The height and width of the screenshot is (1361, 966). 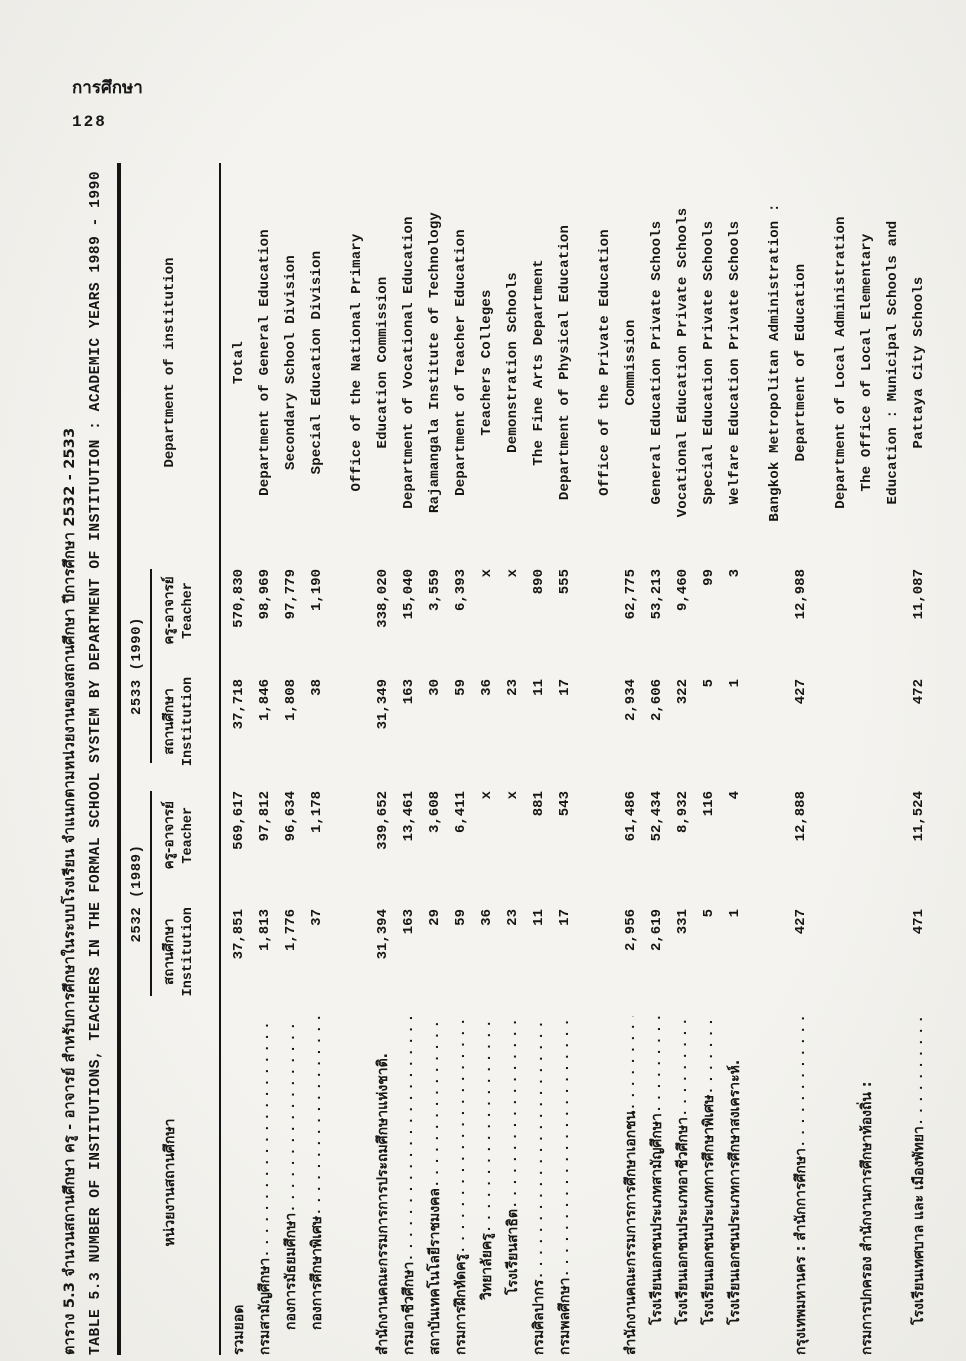 What do you see at coordinates (188, 721) in the screenshot?
I see `header-institution-eng: Institution` at bounding box center [188, 721].